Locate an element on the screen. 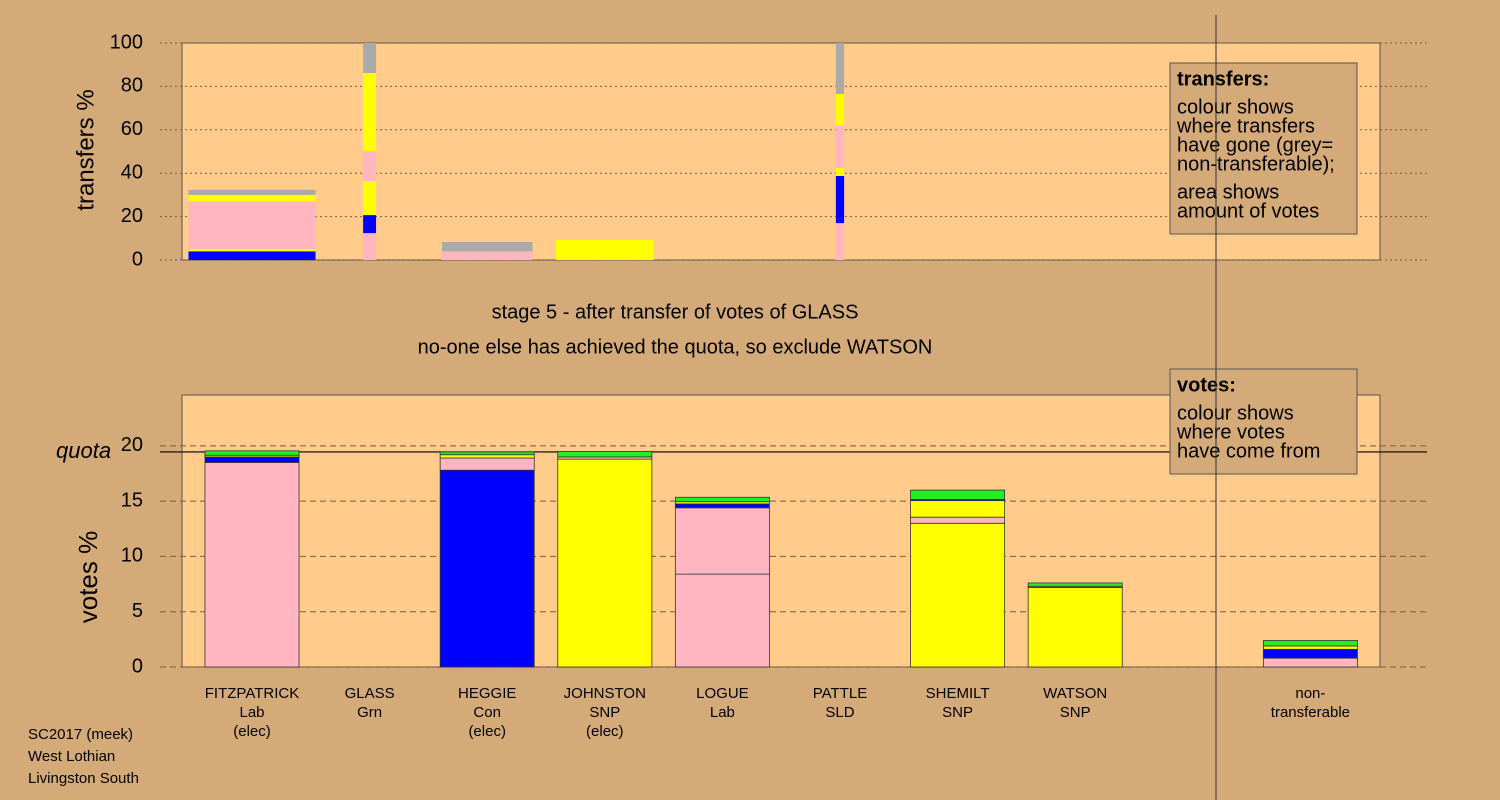 This screenshot has width=1500, height=800. x-tick-label: GLASS is located at coordinates (370, 693).